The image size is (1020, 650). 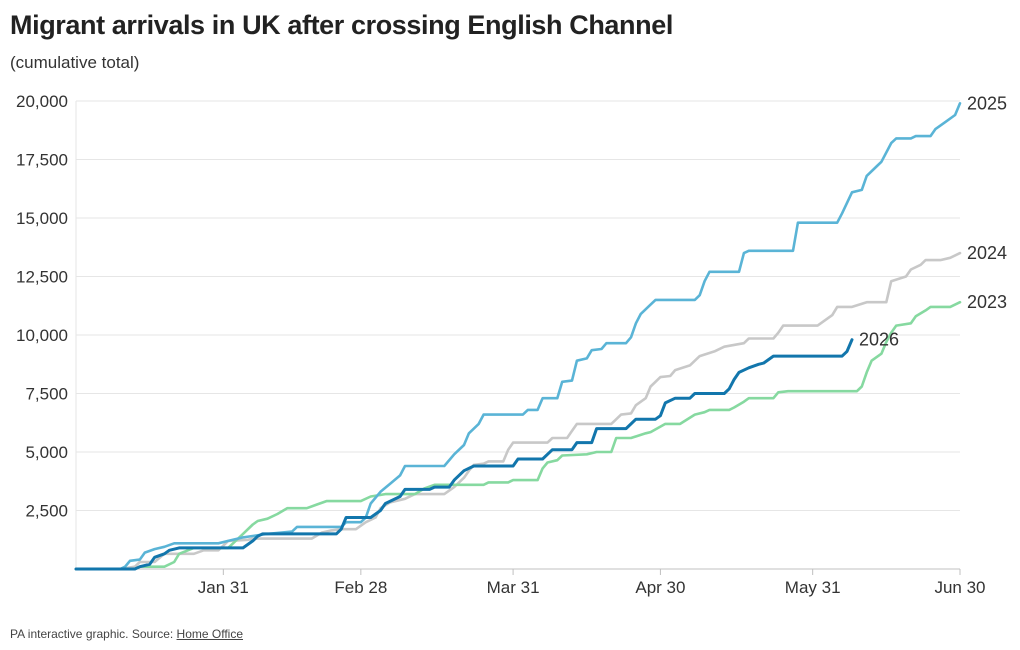 I want to click on y-tick-label: 20,000, so click(x=42, y=101).